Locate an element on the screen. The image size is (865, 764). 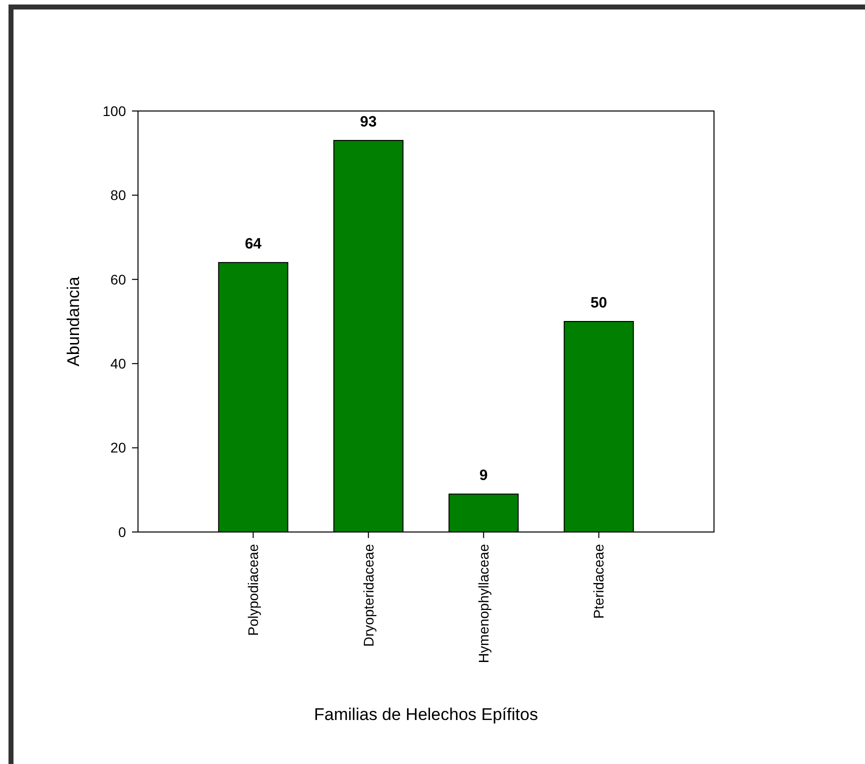
x-tick-label: Hymenophyllaceae is located at coordinates (484, 604).